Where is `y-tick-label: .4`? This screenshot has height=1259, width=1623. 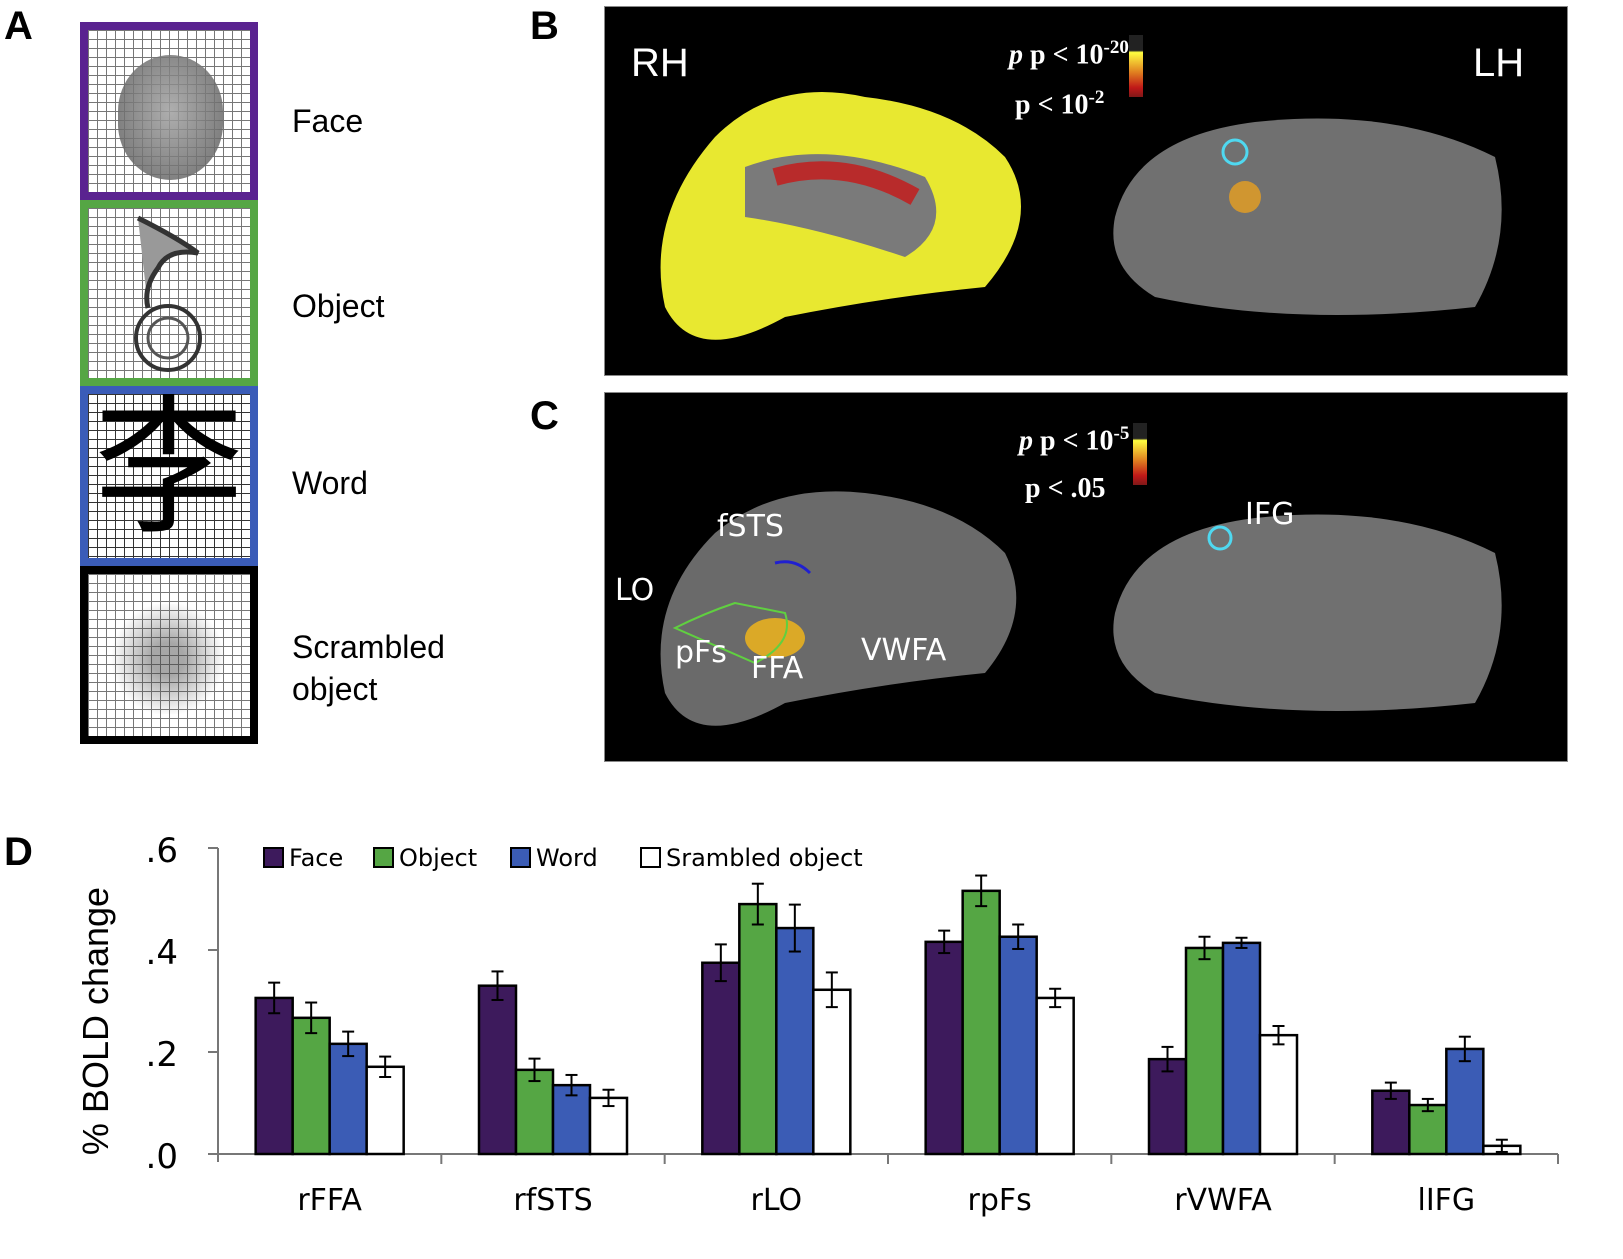
y-tick-label: .4 is located at coordinates (162, 953).